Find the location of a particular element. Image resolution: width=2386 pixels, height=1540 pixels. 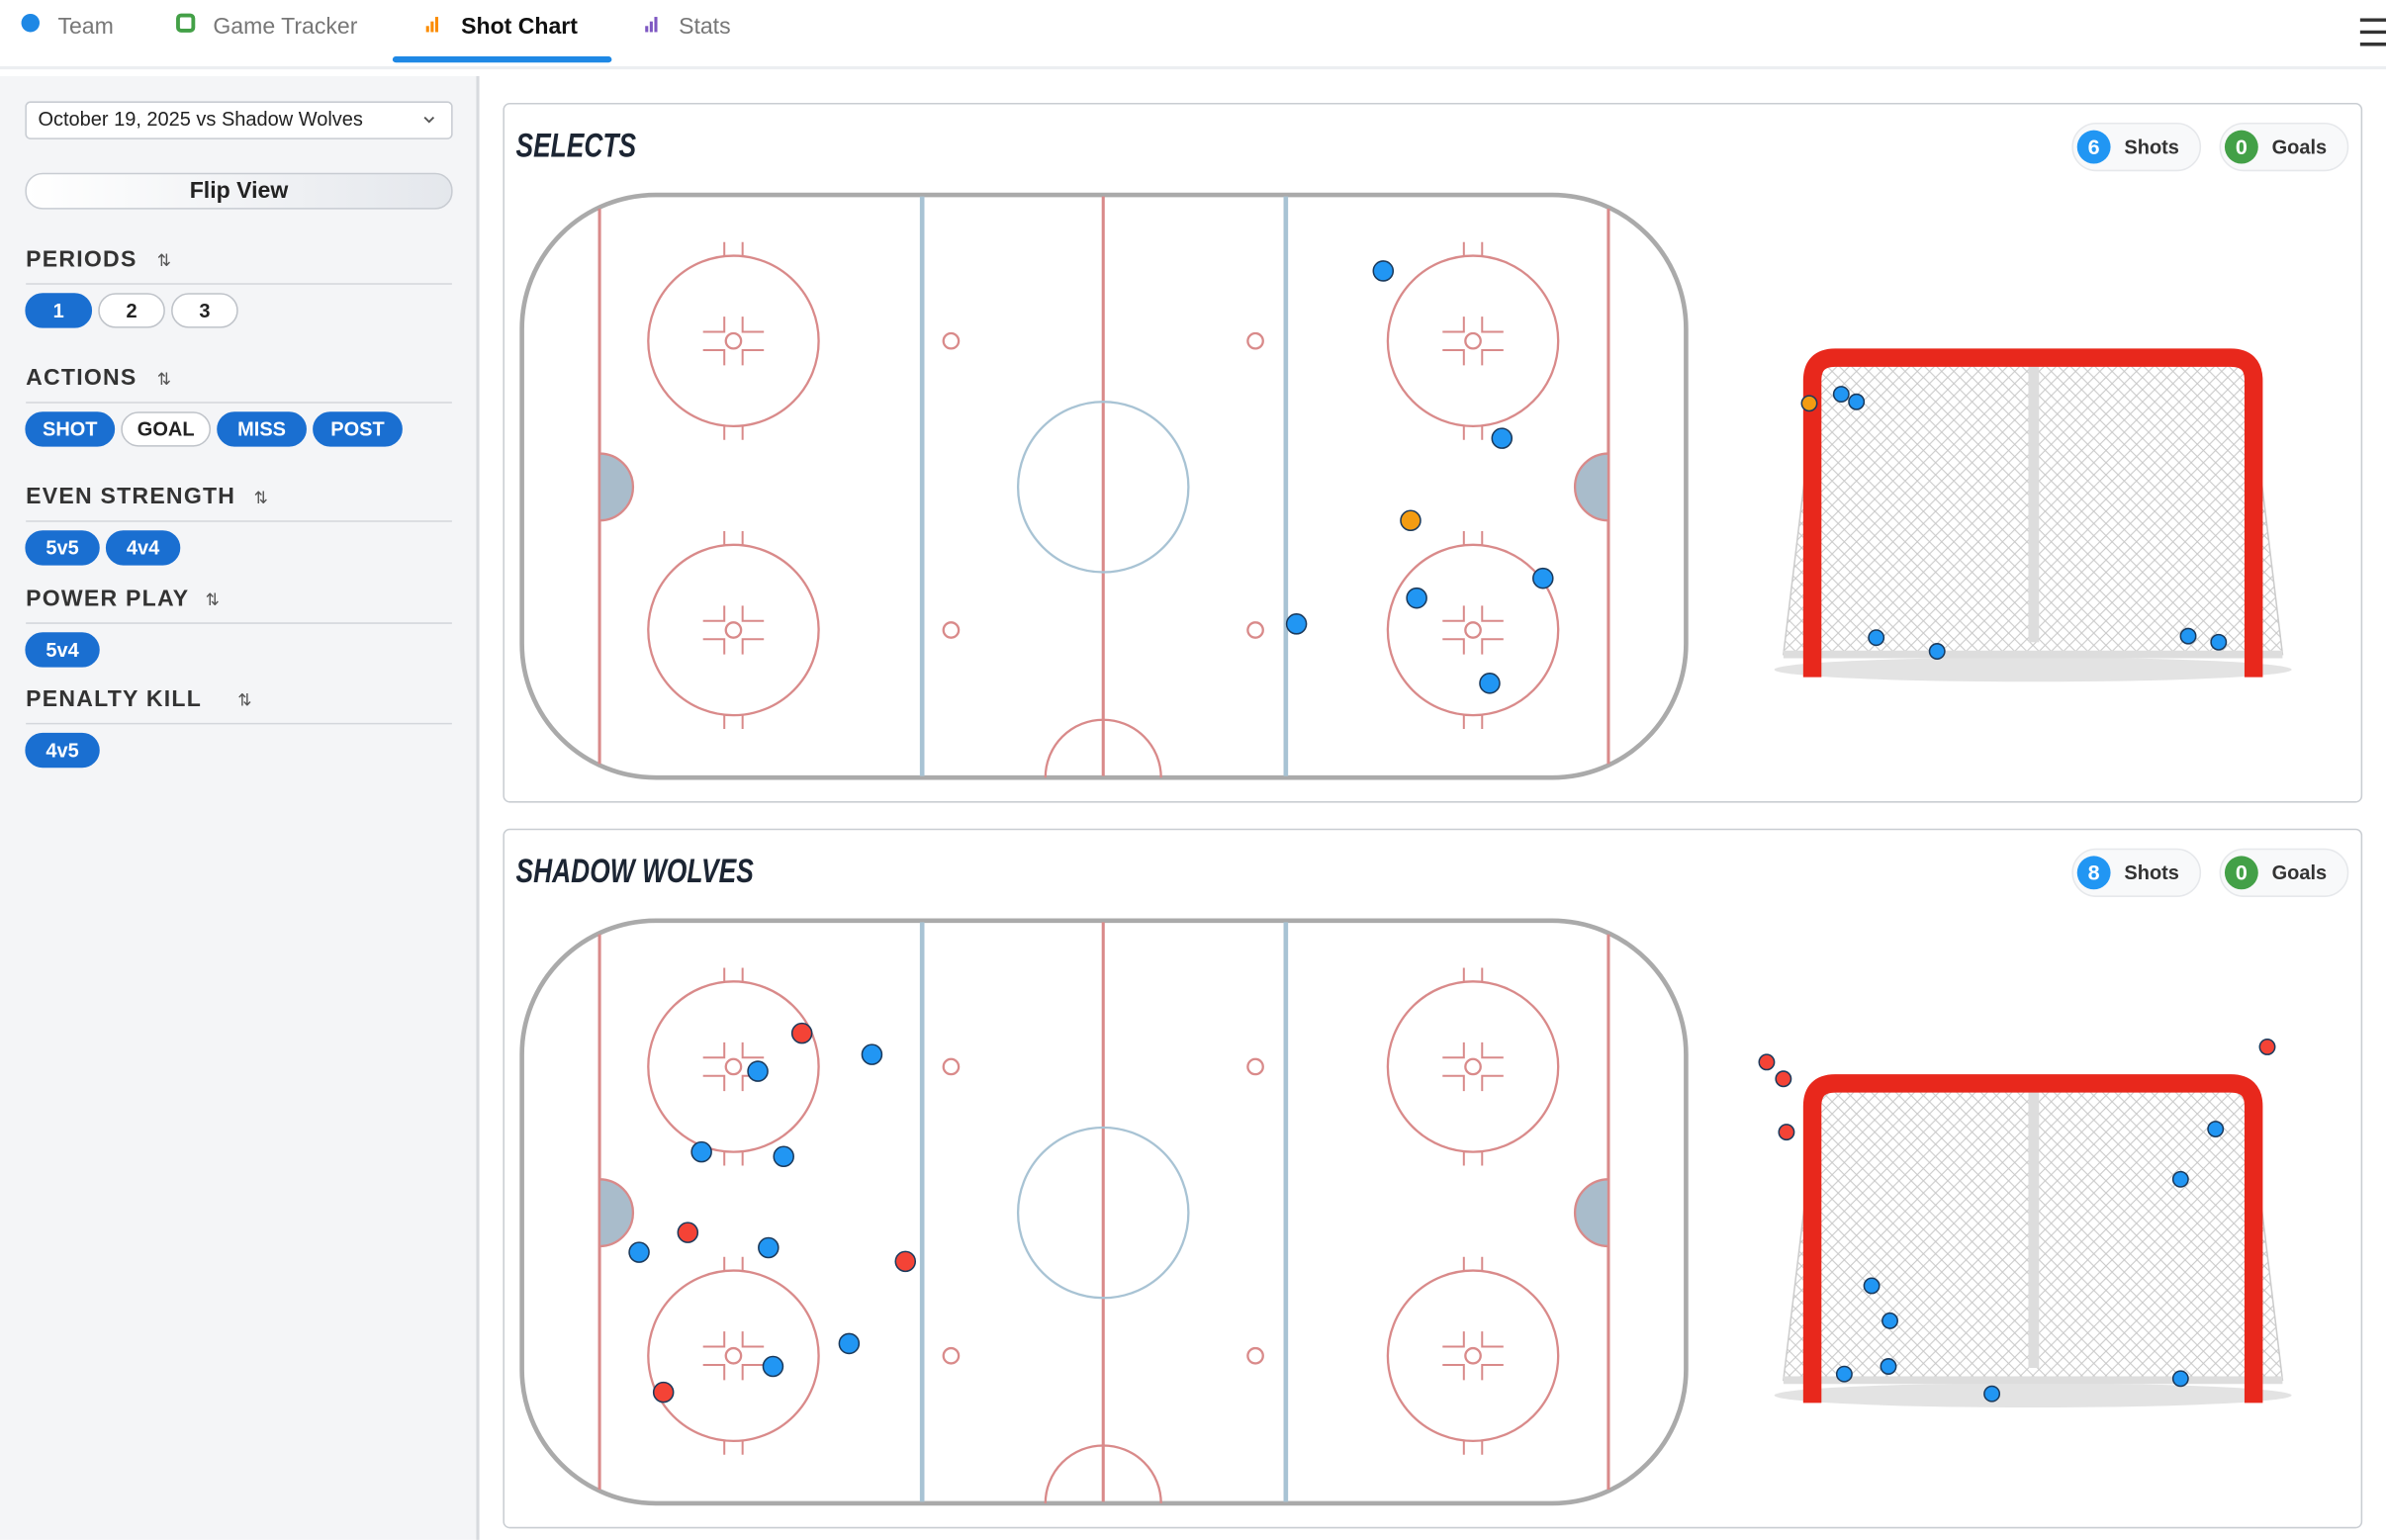

net-shadow is located at coordinates (2033, 669).